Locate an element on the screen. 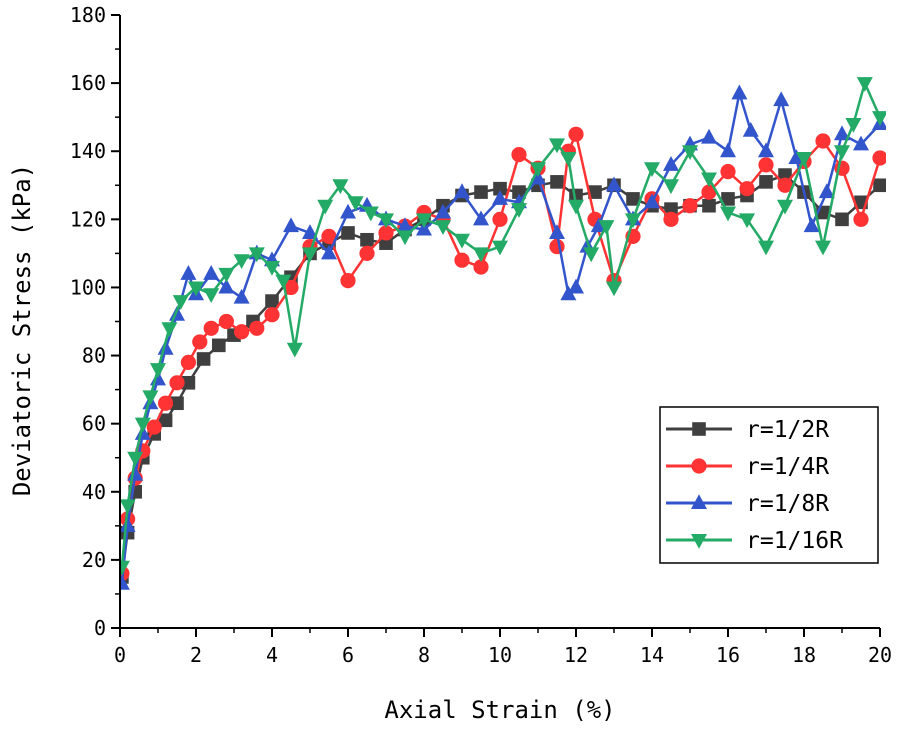  y-tick-label: 80 is located at coordinates (94, 356).